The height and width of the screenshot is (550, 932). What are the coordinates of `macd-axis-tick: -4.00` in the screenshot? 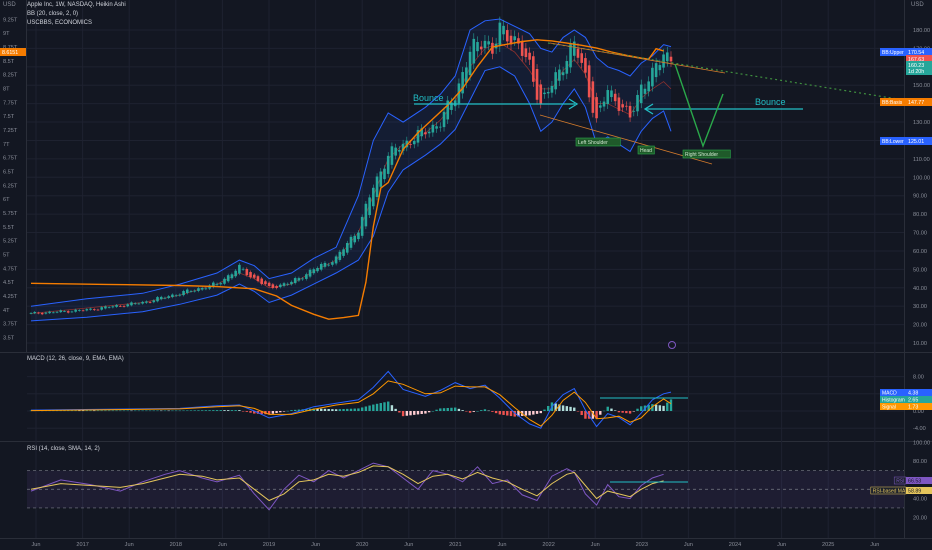 It's located at (919, 429).